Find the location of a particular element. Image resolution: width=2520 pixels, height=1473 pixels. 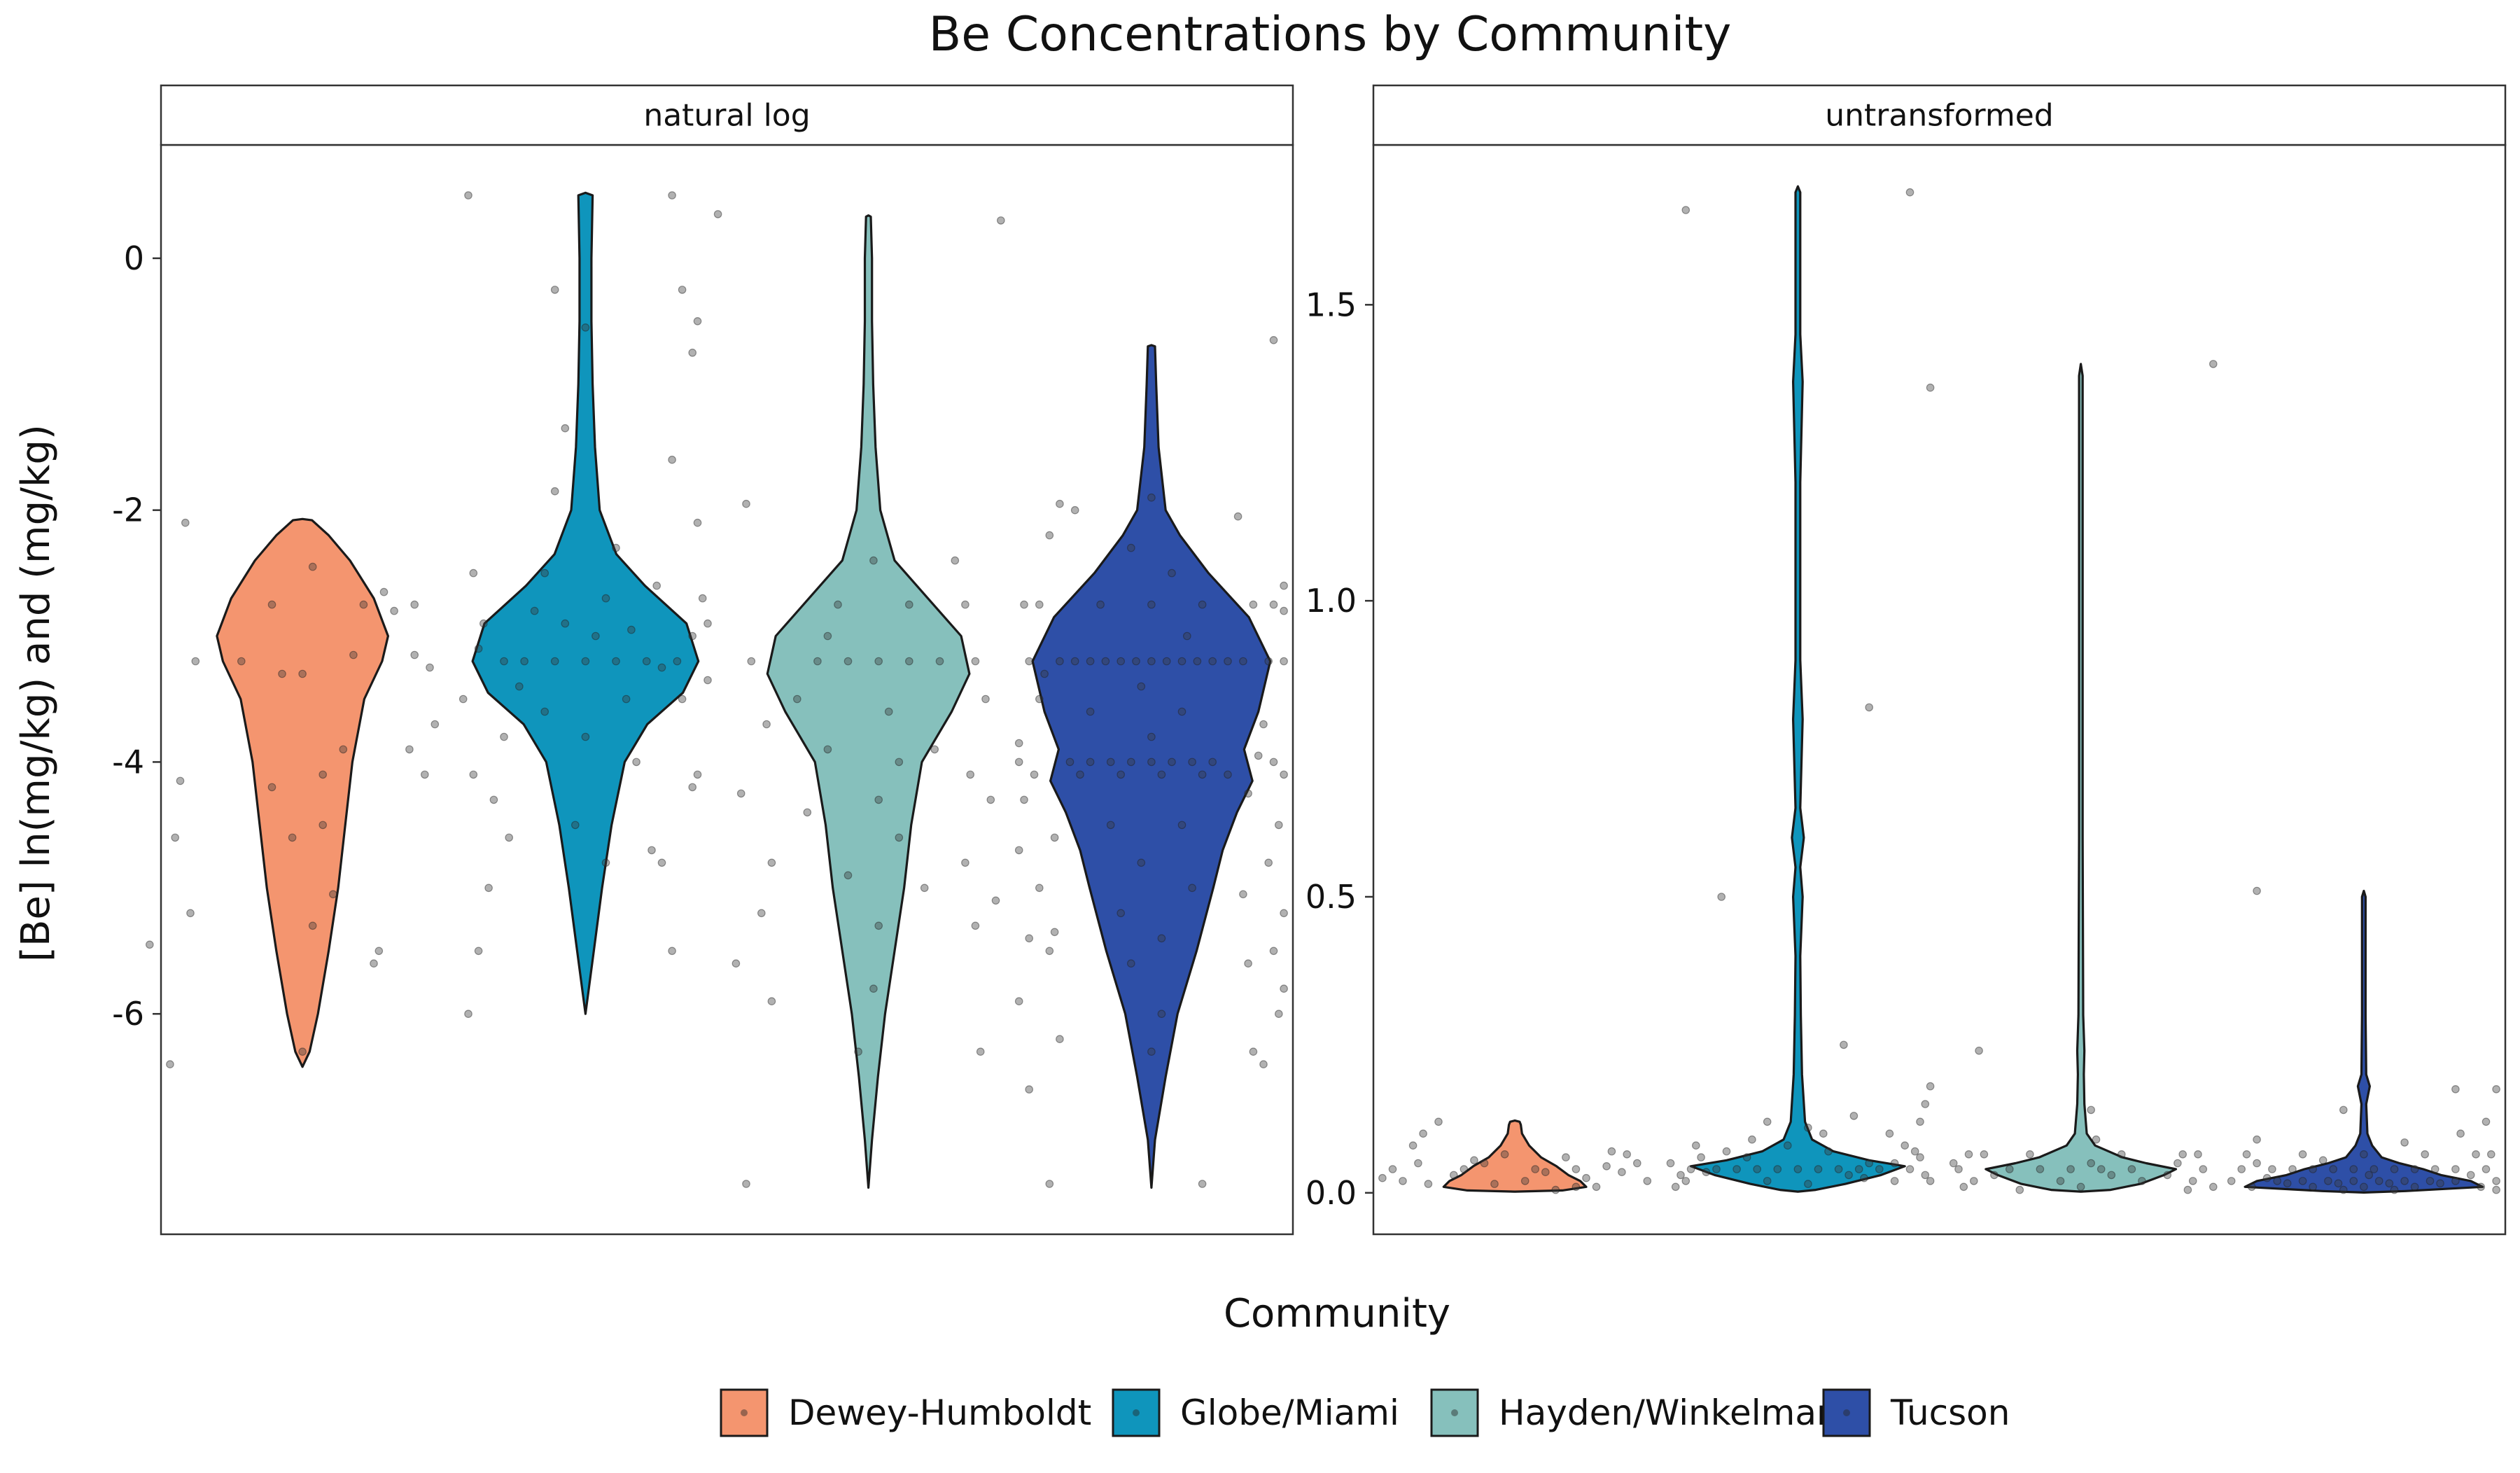

legend-item: Globe/Miami is located at coordinates (1255, 1412).